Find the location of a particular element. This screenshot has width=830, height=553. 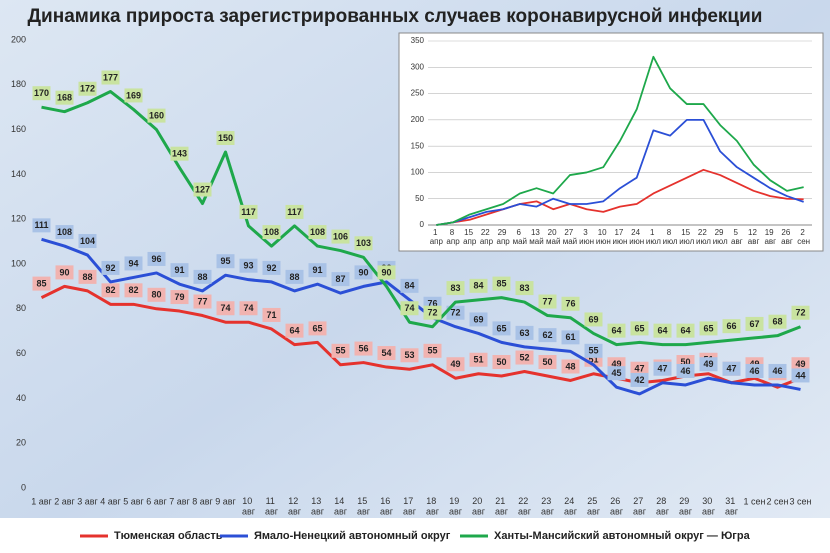

y-tick-label: 0 is located at coordinates (422, 224).